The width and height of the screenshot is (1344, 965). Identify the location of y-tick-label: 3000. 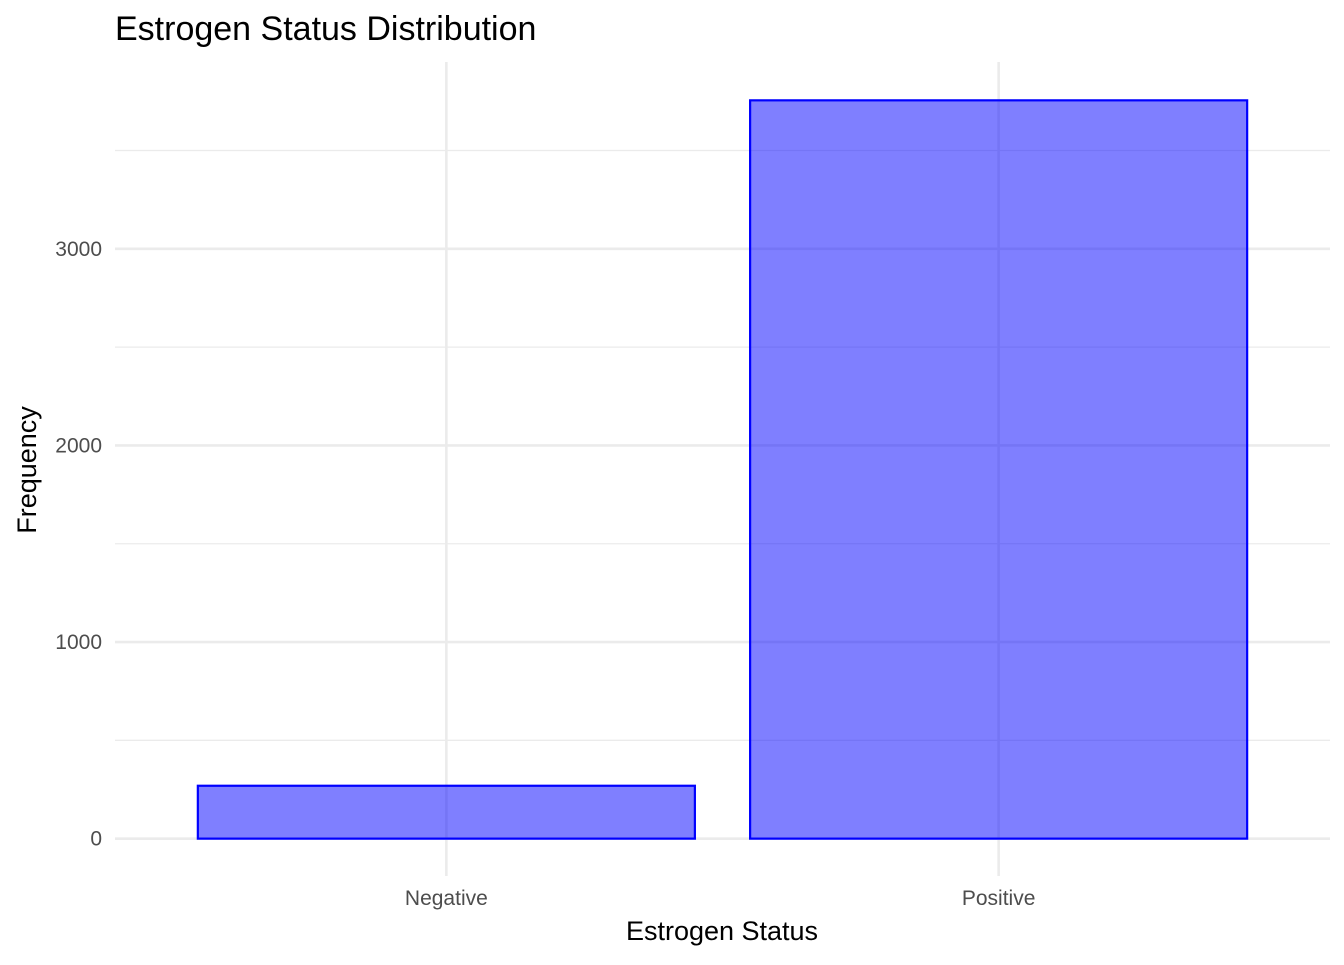
(78, 249).